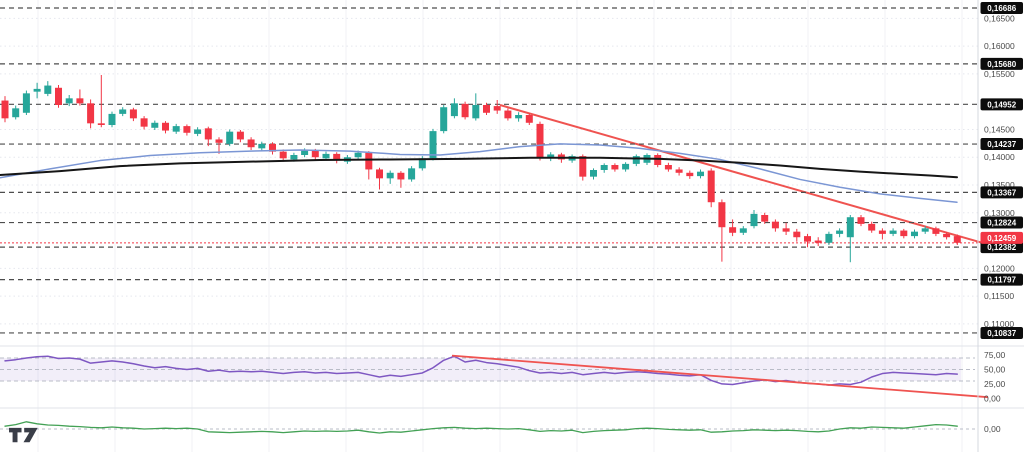 The width and height of the screenshot is (1024, 452). What do you see at coordinates (999, 129) in the screenshot?
I see `price-axis-label: 0,14500` at bounding box center [999, 129].